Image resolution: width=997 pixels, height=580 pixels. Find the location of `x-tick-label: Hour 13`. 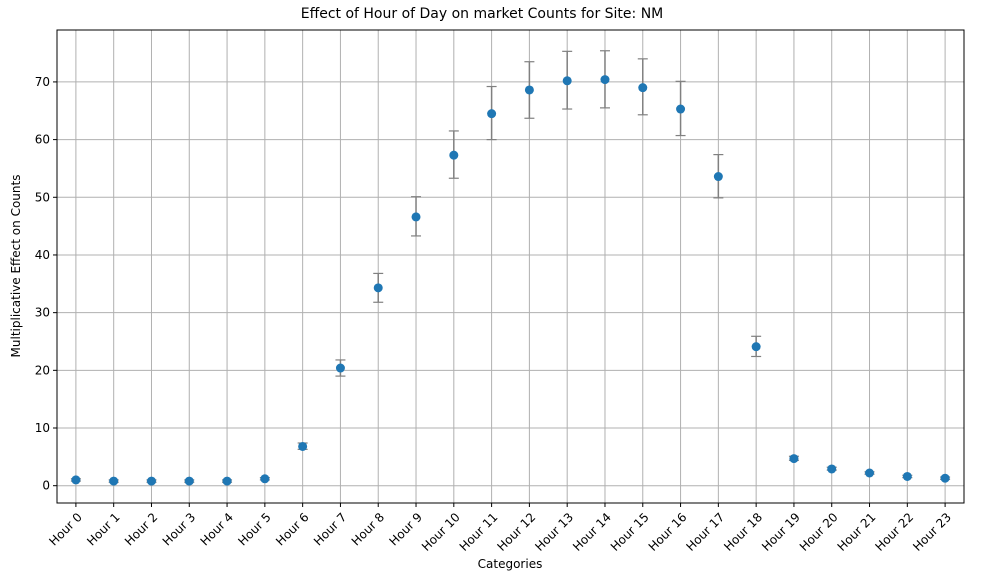

x-tick-label: Hour 13 is located at coordinates (554, 532).